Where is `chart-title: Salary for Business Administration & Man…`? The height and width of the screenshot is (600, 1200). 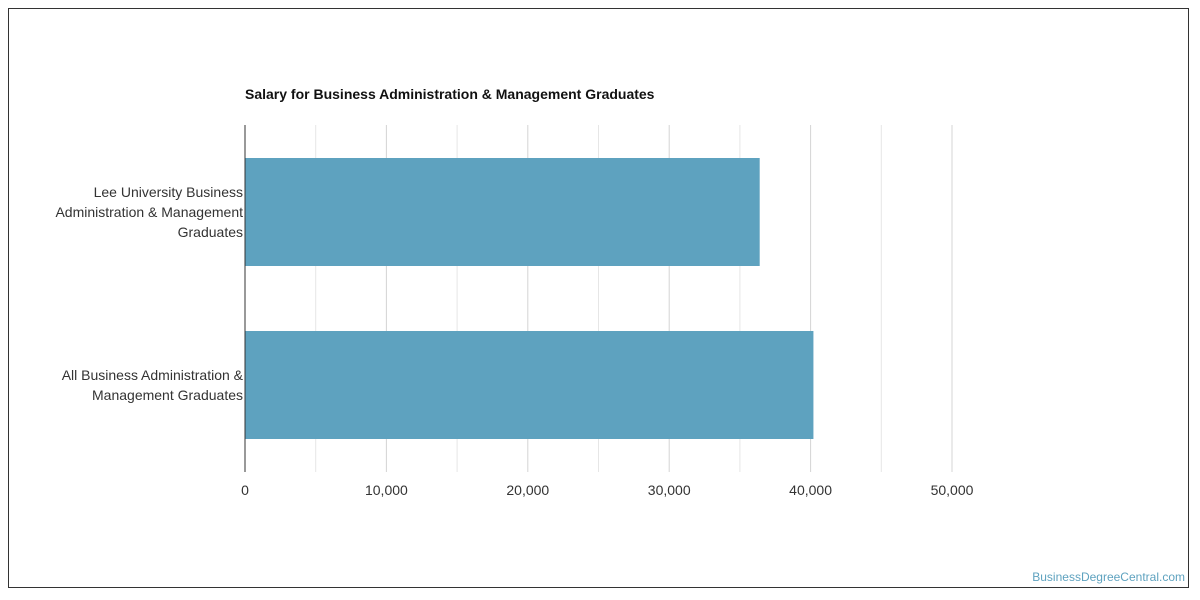
chart-title: Salary for Business Administration & Man… is located at coordinates (450, 94).